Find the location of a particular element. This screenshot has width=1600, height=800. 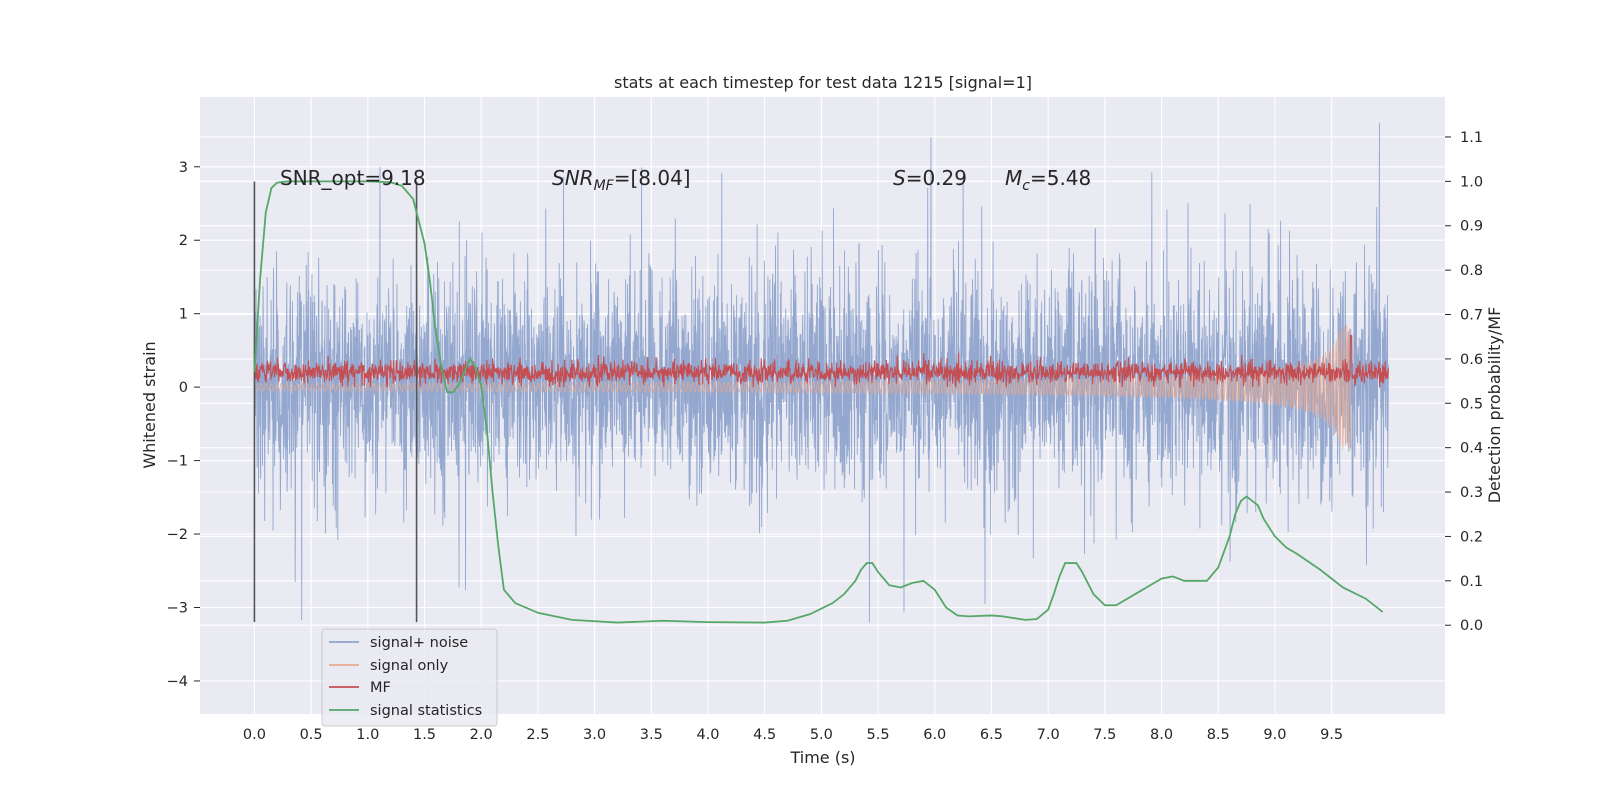

y2-tick-label: 0.2 is located at coordinates (1471, 537).